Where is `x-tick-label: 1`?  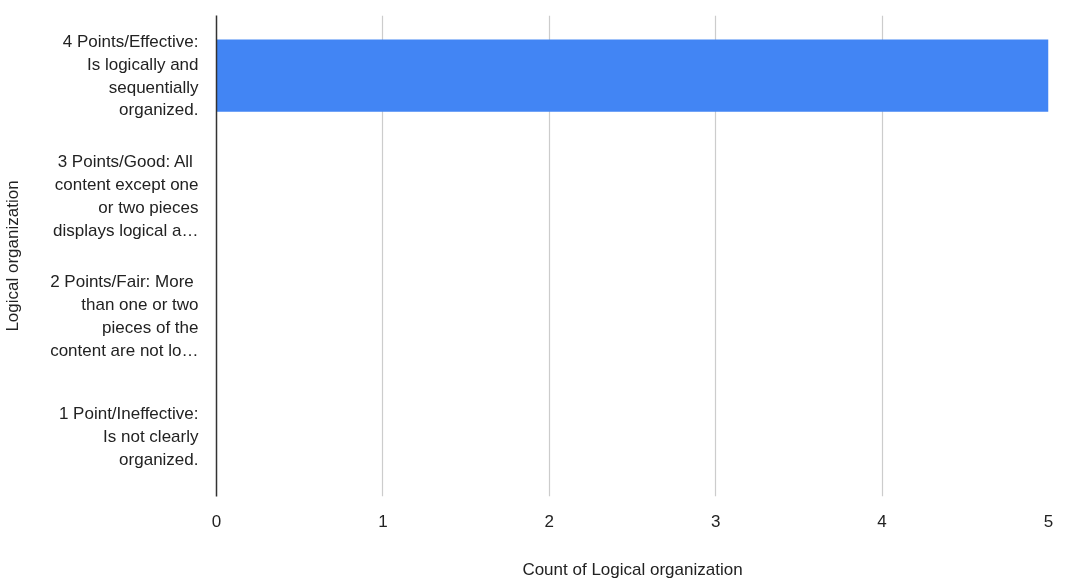 x-tick-label: 1 is located at coordinates (383, 521).